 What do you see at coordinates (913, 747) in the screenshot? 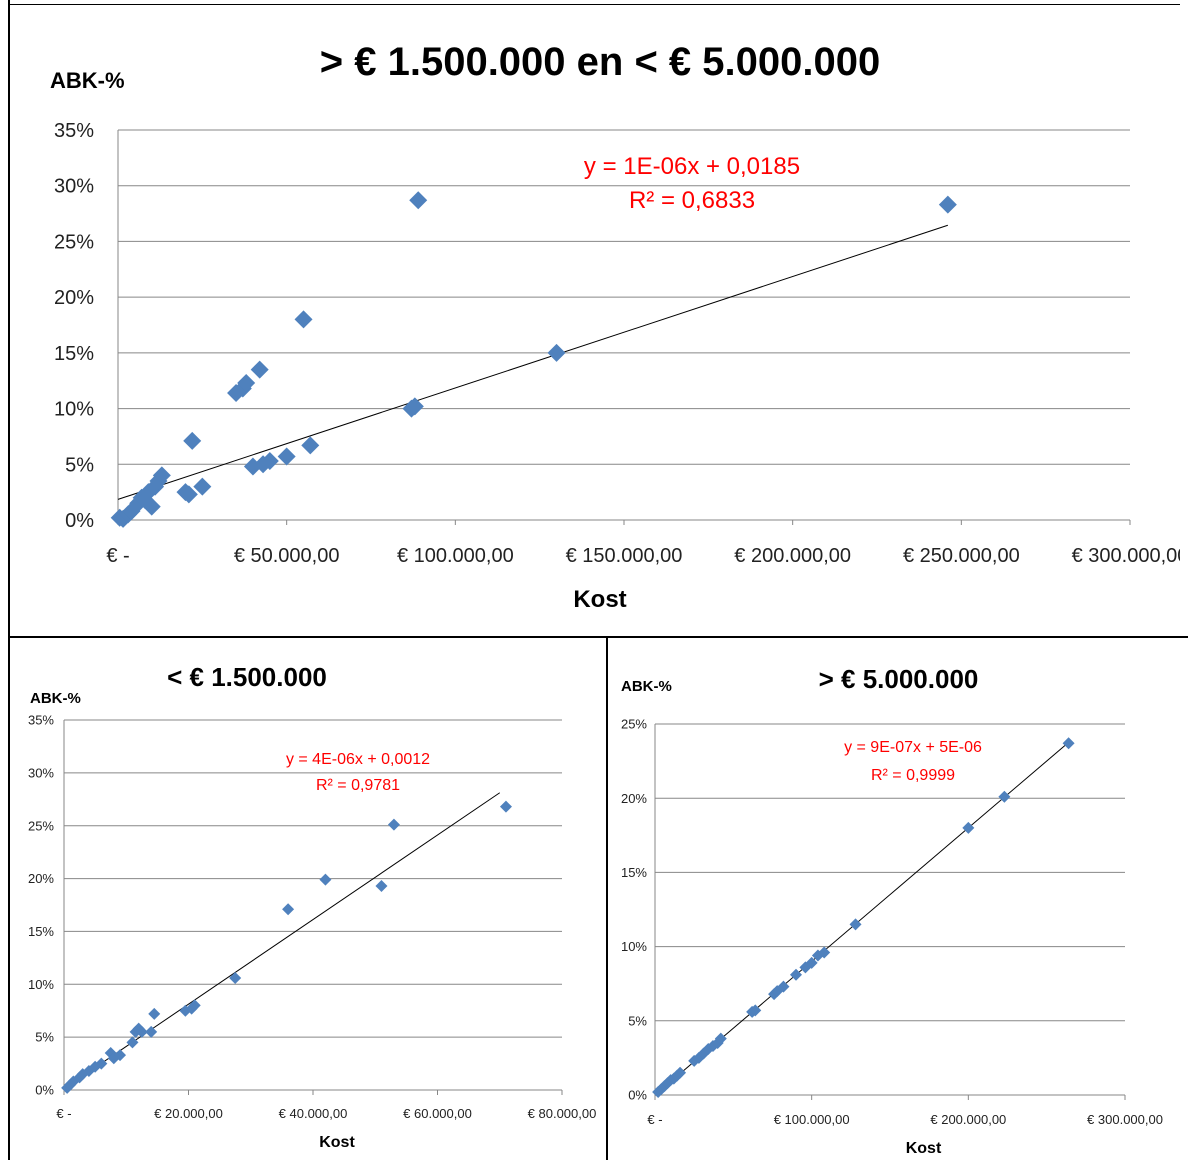
I see `trendline-equation: y = 9E-07x + 5E-06` at bounding box center [913, 747].